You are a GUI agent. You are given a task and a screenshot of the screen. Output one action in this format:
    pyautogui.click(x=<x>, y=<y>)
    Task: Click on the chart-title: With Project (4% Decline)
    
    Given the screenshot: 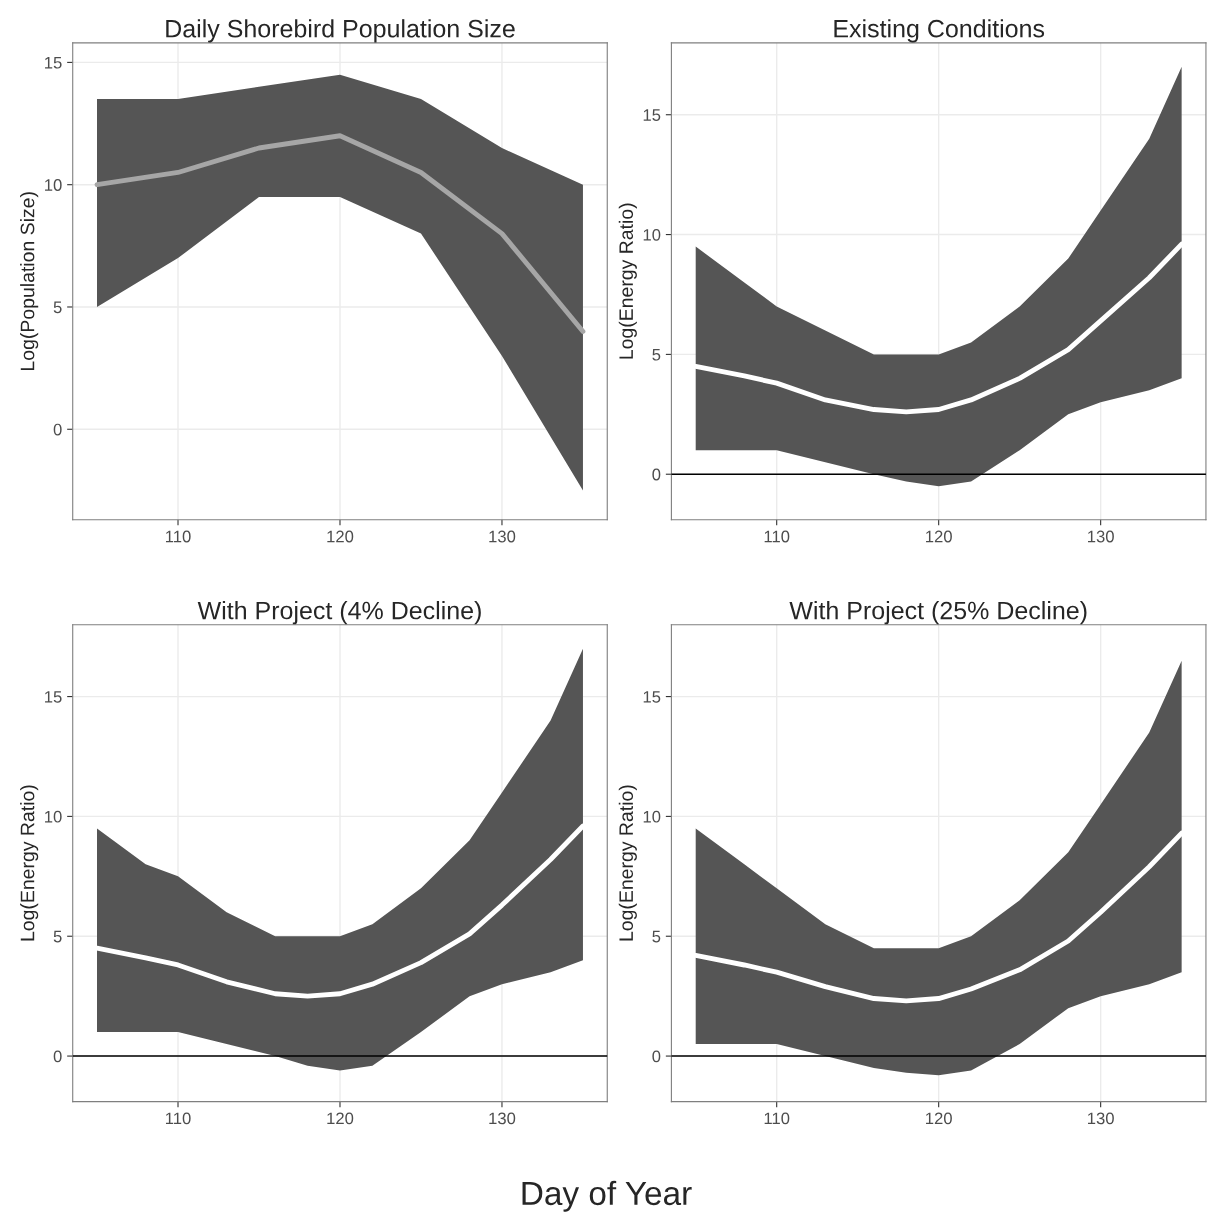 What is the action you would take?
    pyautogui.click(x=339, y=613)
    